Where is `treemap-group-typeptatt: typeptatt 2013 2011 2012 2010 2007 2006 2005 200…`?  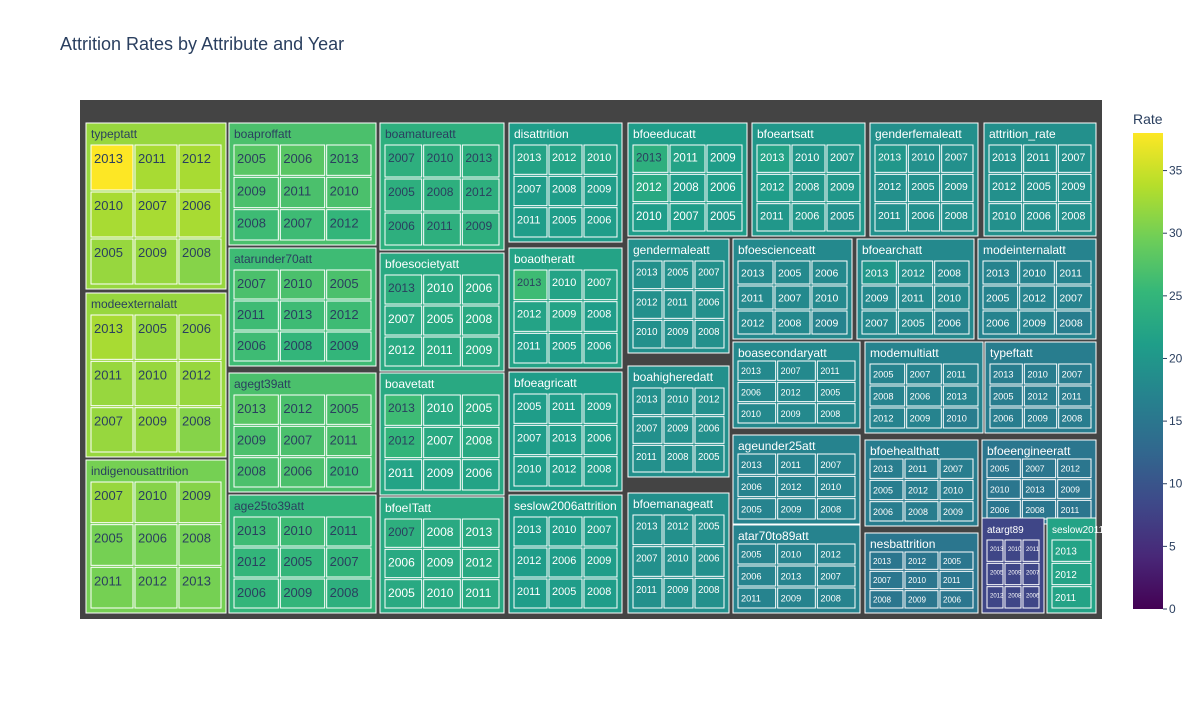
treemap-group-typeptatt: typeptatt 2013 2011 2012 2010 2007 2006 2005 200… is located at coordinates (156, 206).